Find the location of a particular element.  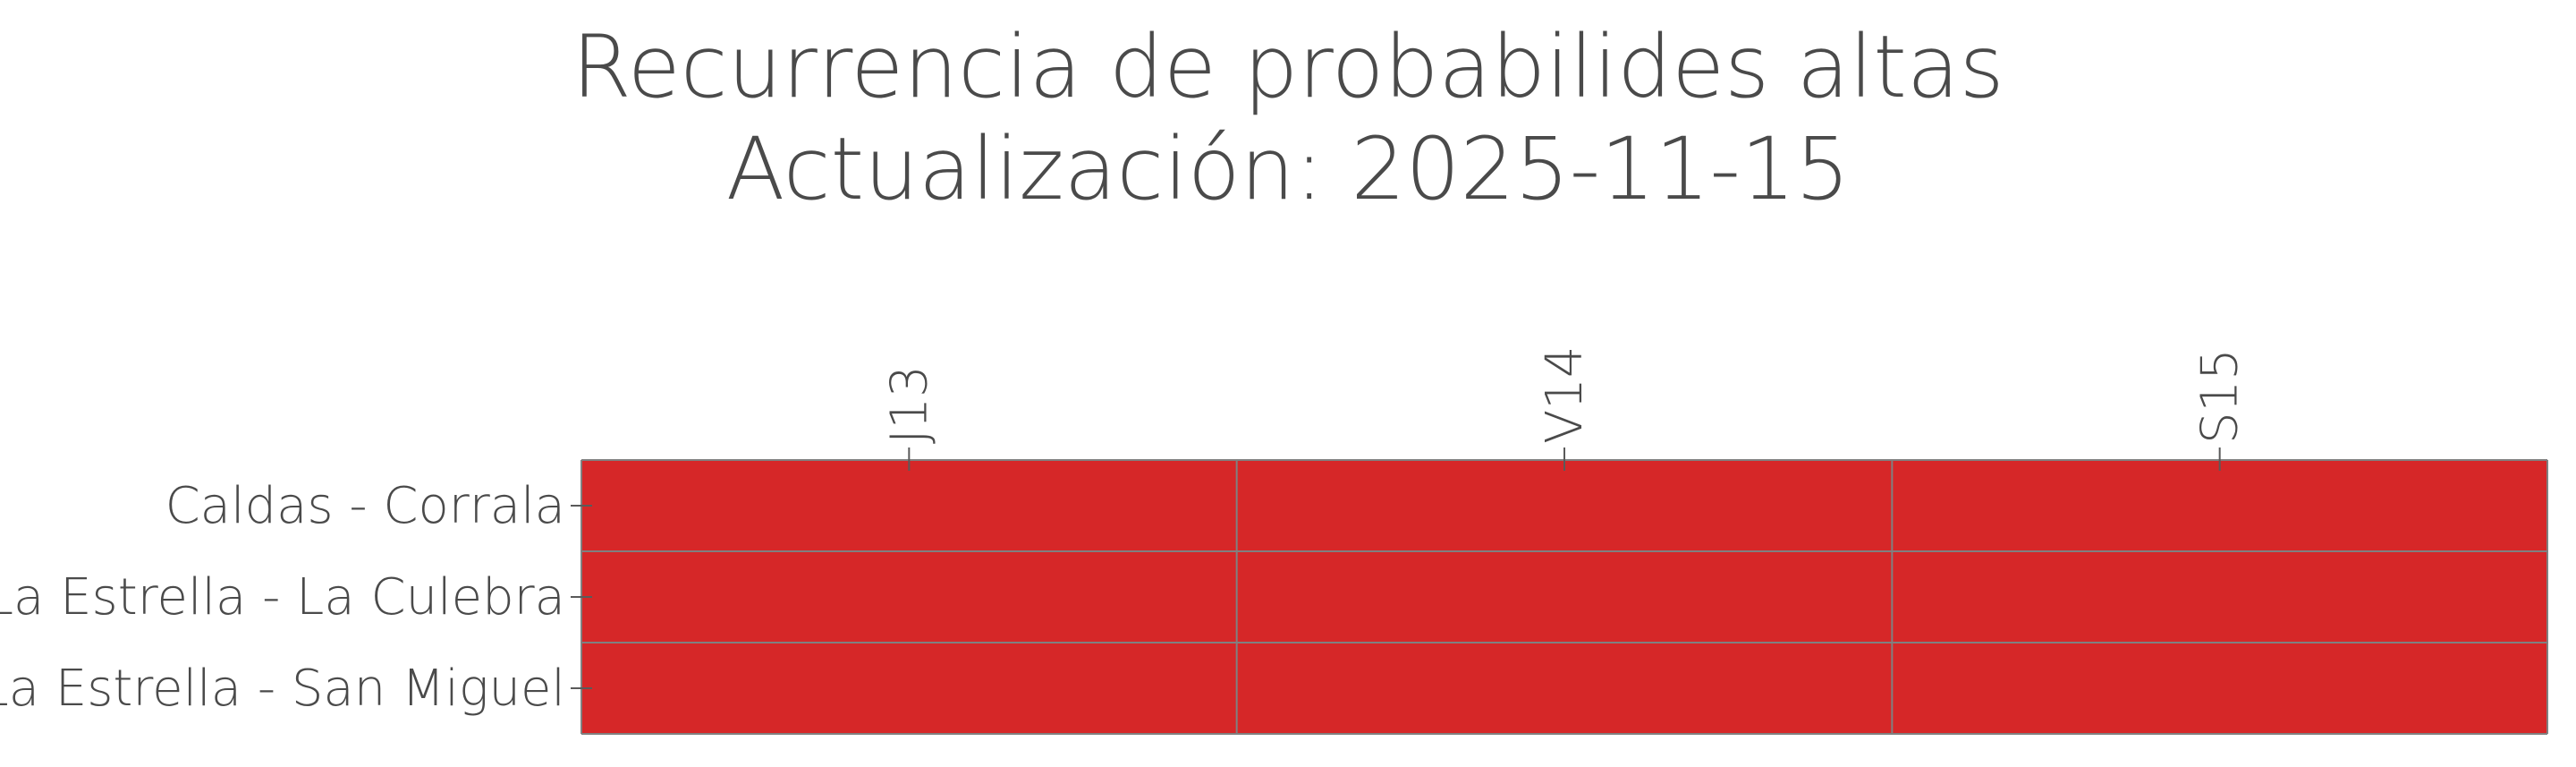

x-tick-label: S15 is located at coordinates (2220, 396).